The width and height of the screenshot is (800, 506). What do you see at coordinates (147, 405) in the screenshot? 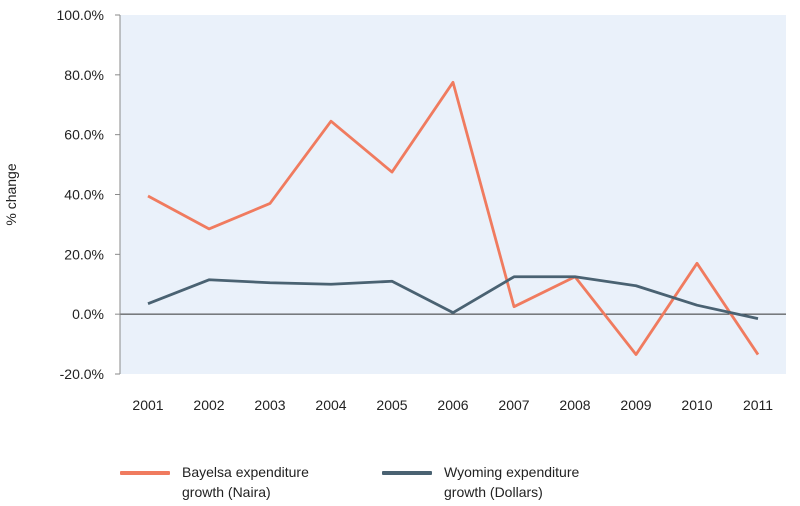
I see `x-tick-label: 2001` at bounding box center [147, 405].